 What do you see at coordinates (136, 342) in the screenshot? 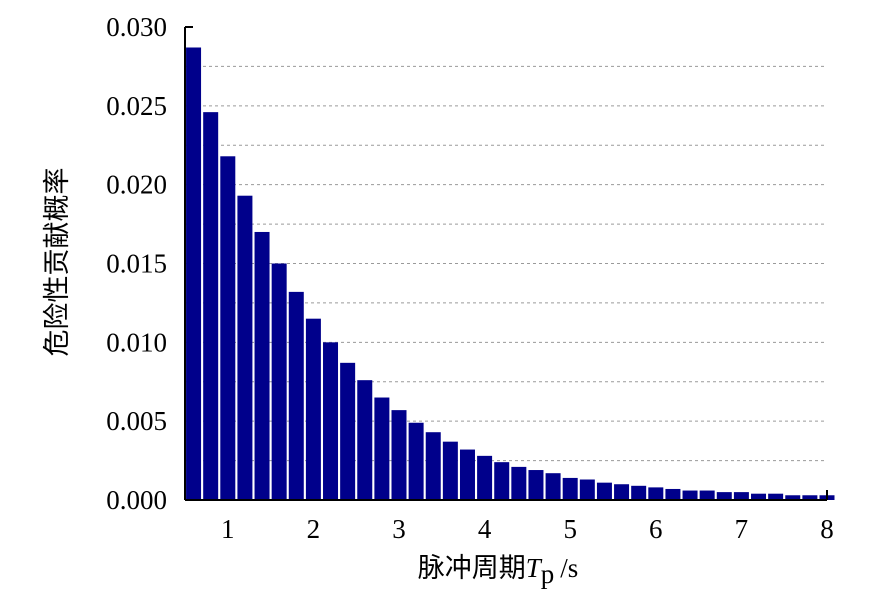
I see `y-tick-label: 0.010` at bounding box center [136, 342].